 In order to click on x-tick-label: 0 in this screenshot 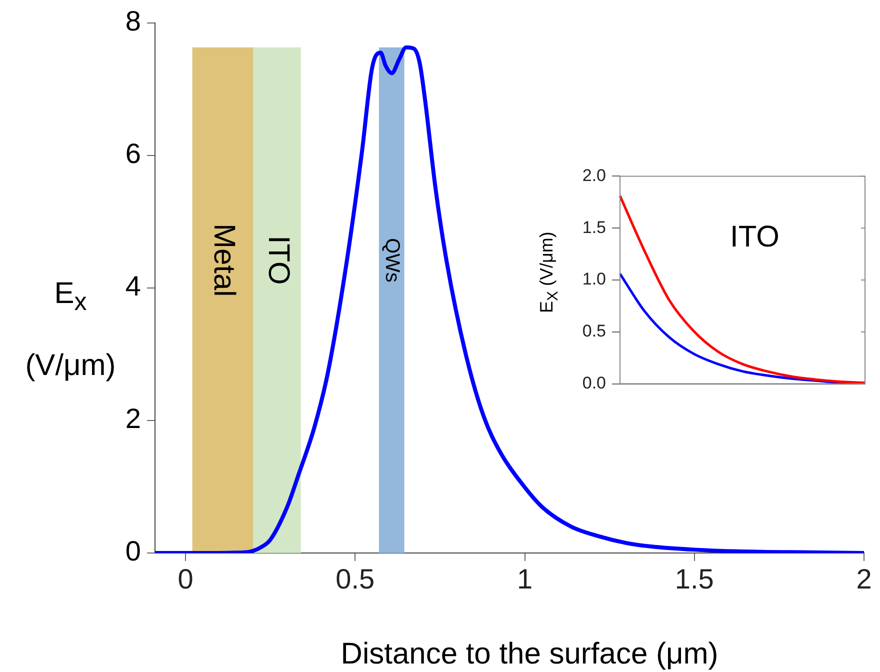, I will do `click(186, 579)`.